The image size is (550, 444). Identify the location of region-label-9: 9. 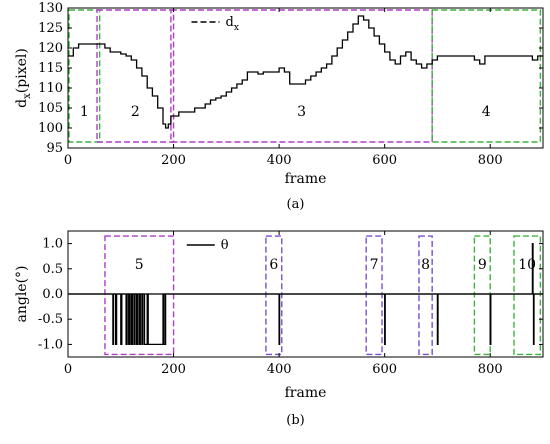
(482, 265).